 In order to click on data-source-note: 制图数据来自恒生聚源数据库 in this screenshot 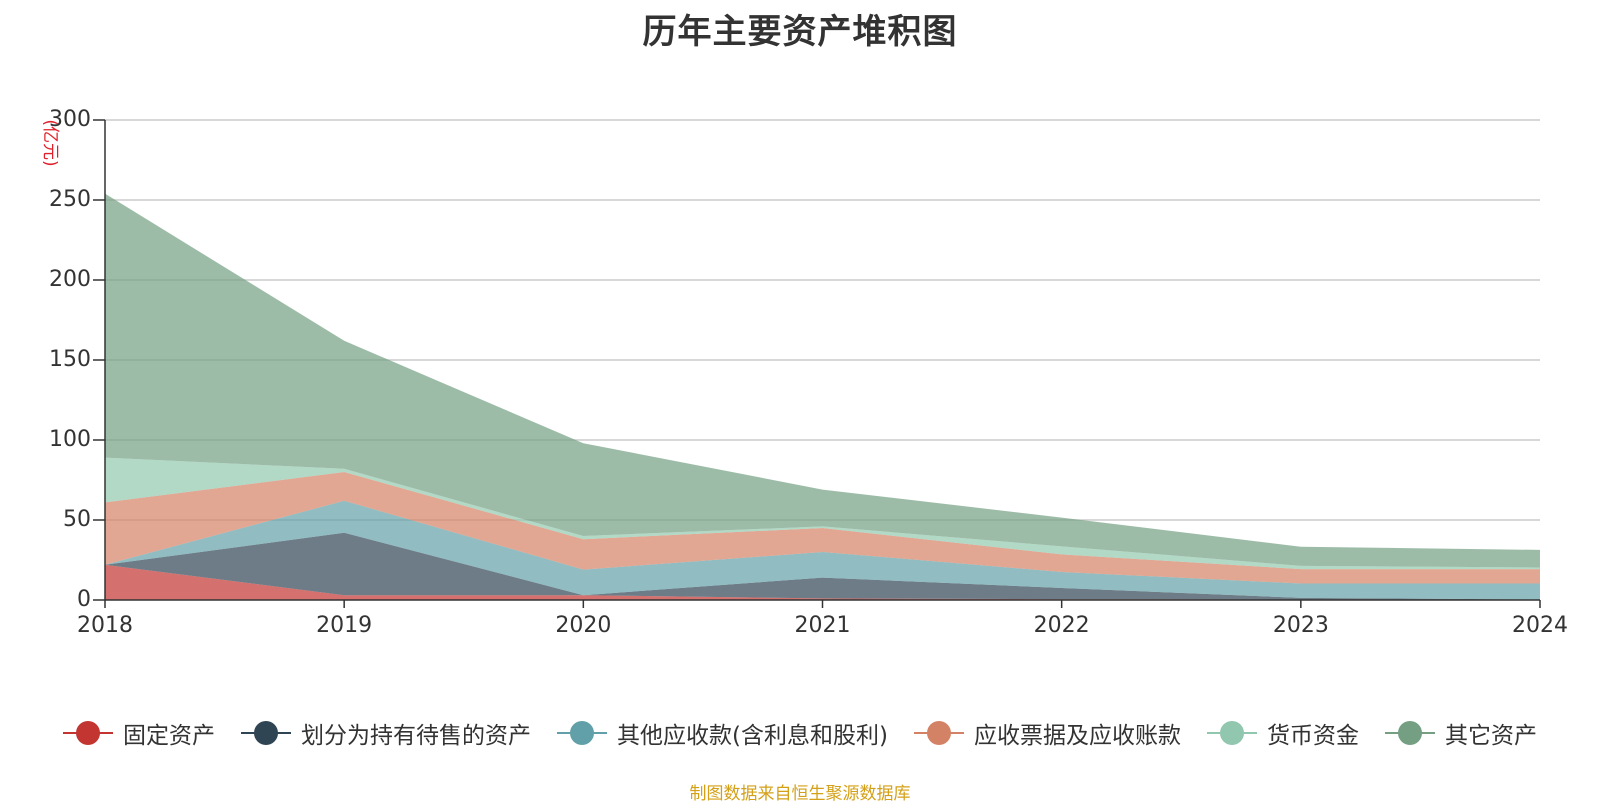, I will do `click(800, 794)`.